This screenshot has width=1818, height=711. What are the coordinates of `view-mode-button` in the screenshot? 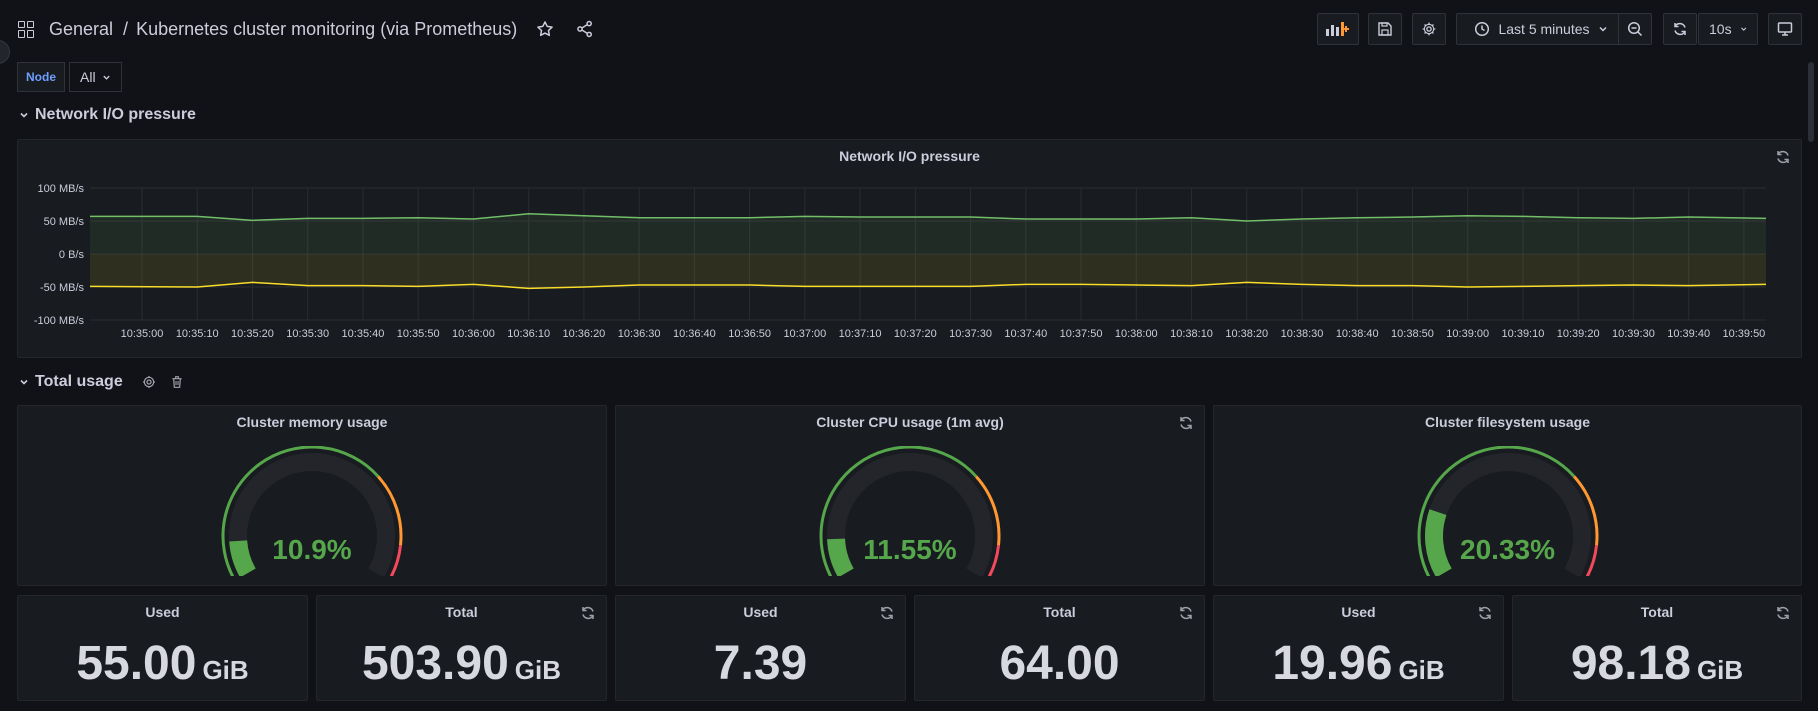 It's located at (1785, 29).